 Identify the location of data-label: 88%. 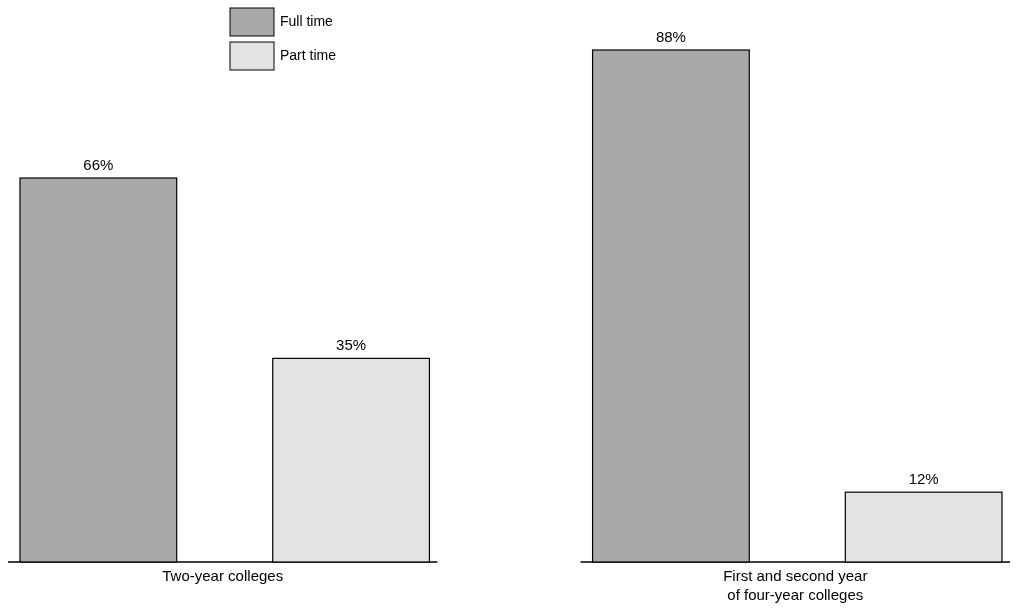
(670, 36).